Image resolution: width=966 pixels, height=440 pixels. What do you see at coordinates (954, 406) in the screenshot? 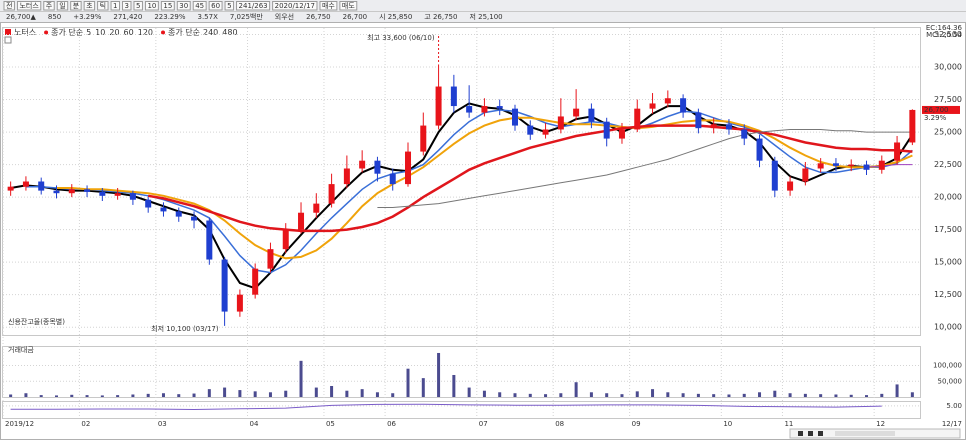
I see `y-tick-label: 5.00` at bounding box center [954, 406].